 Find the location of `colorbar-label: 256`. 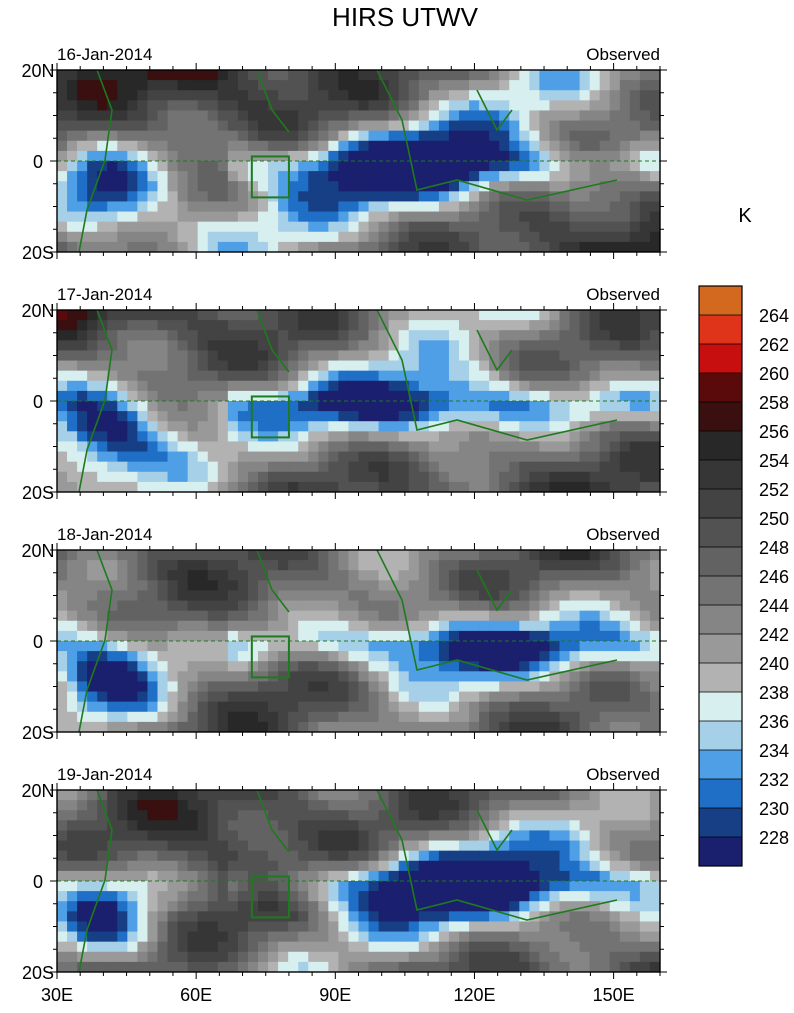

colorbar-label: 256 is located at coordinates (774, 432).